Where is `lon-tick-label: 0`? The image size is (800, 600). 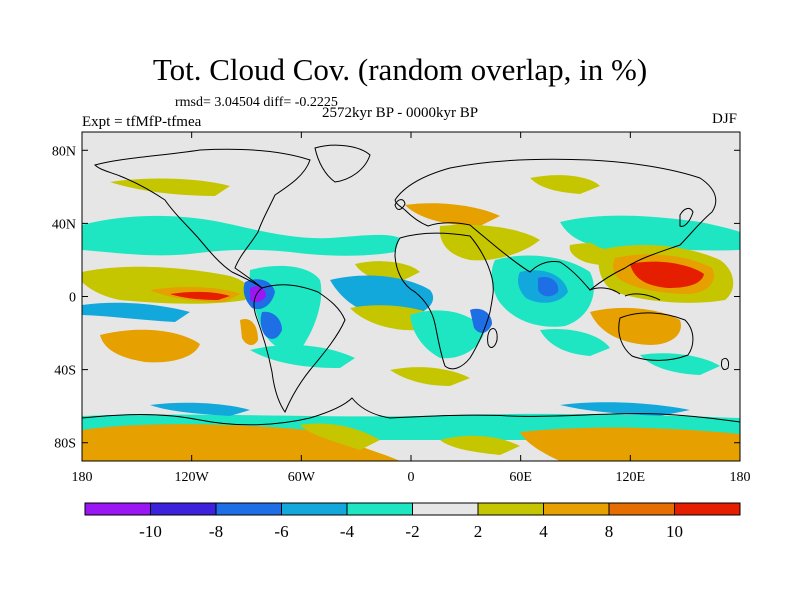
lon-tick-label: 0 is located at coordinates (411, 477).